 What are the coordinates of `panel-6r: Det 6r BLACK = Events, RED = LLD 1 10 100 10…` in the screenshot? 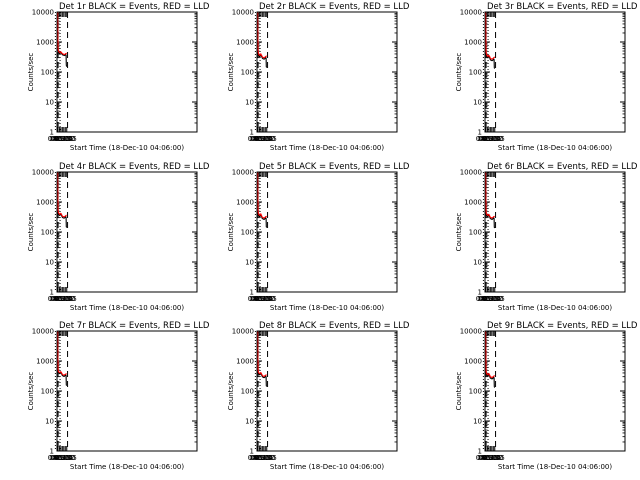 It's located at (546, 237).